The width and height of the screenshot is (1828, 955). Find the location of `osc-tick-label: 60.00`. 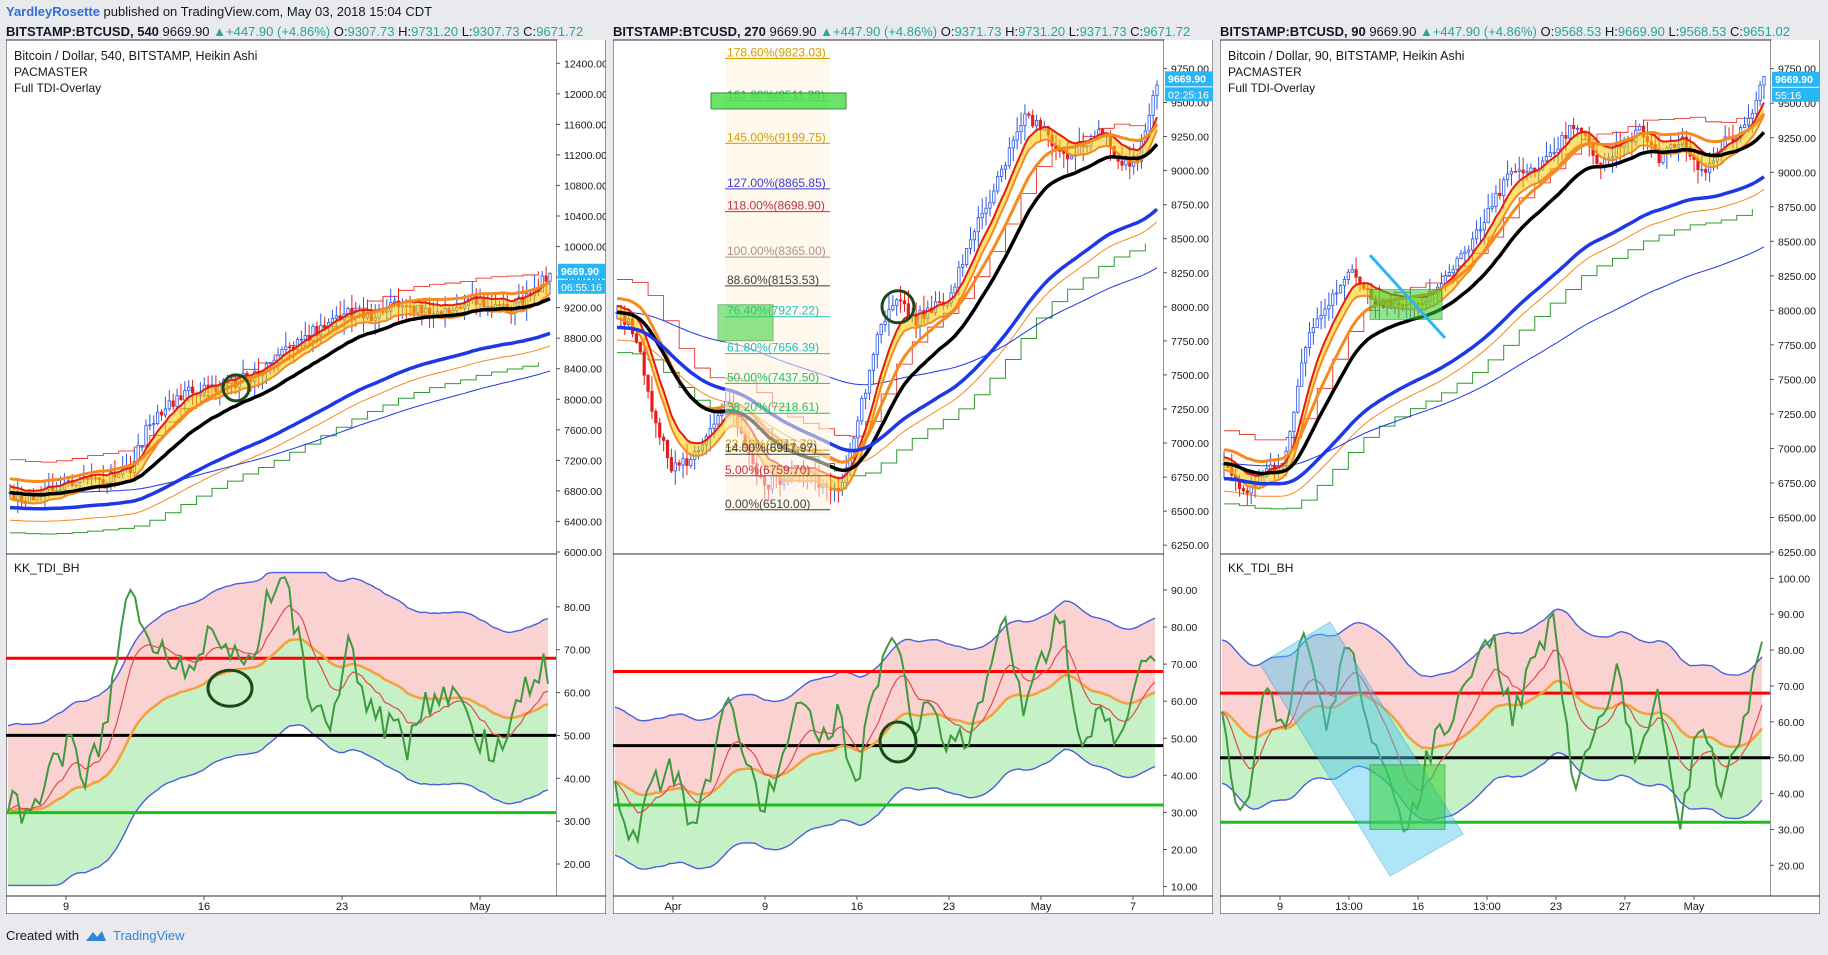

osc-tick-label: 60.00 is located at coordinates (1791, 723).